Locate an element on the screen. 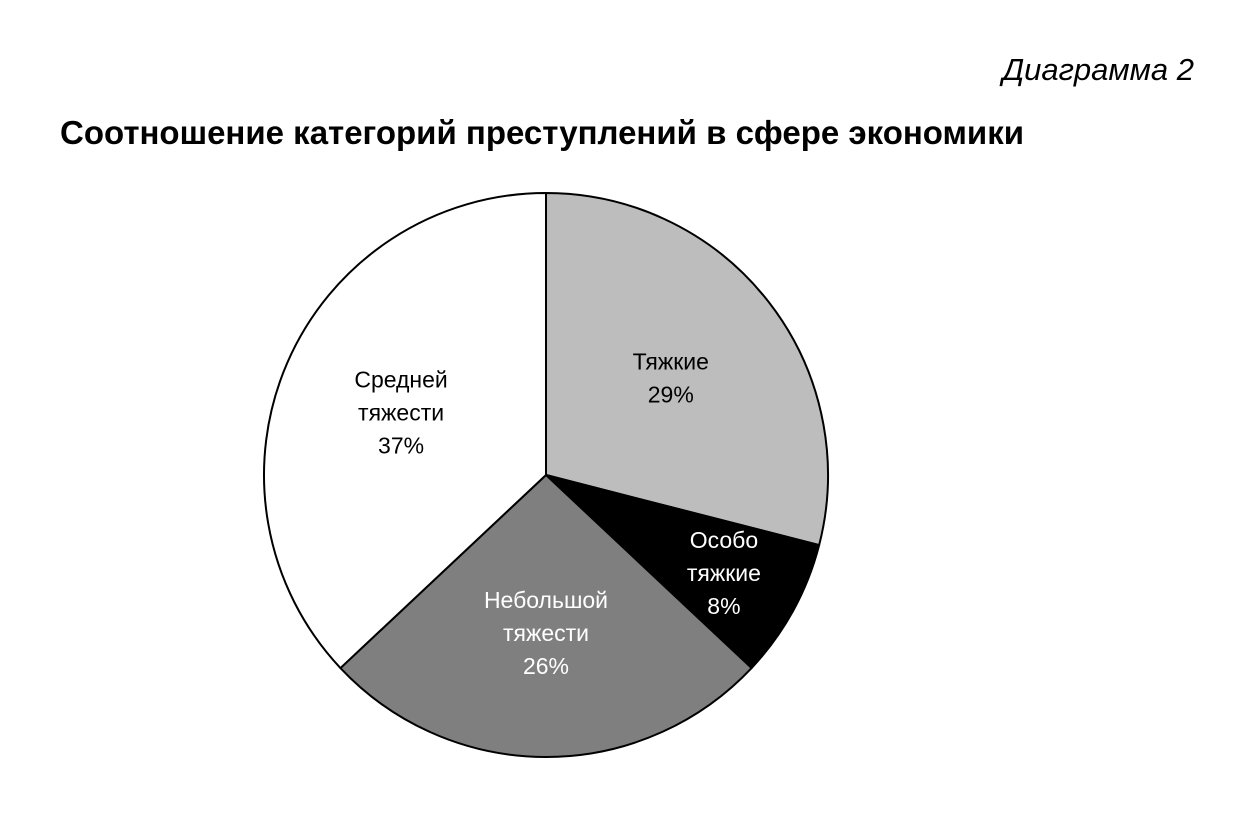 Image resolution: width=1256 pixels, height=822 pixels. pie-slice-label-minor: Небольшой тяжести 26% is located at coordinates (546, 633).